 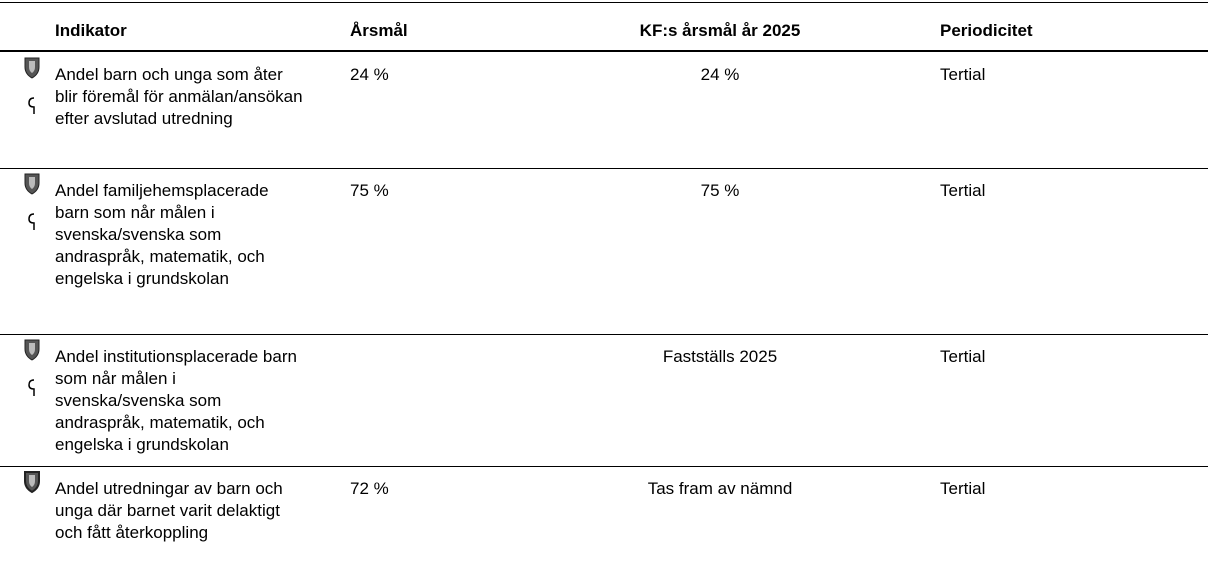 I want to click on annual-goal: 75 %, so click(x=369, y=190).